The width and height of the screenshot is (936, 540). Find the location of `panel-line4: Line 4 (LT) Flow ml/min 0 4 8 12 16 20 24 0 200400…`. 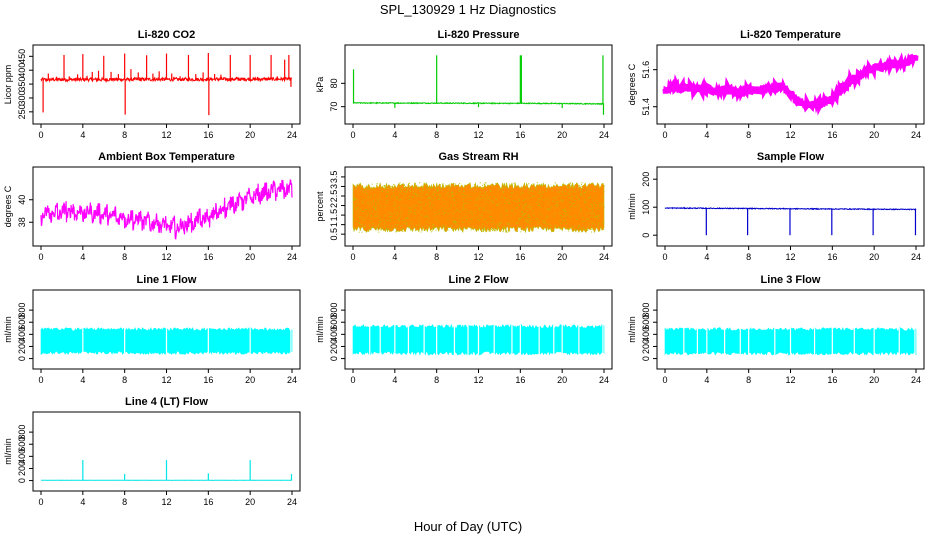

panel-line4: Line 4 (LT) Flow ml/min 0 4 8 12 16 20 24 0 200400… is located at coordinates (152, 451).